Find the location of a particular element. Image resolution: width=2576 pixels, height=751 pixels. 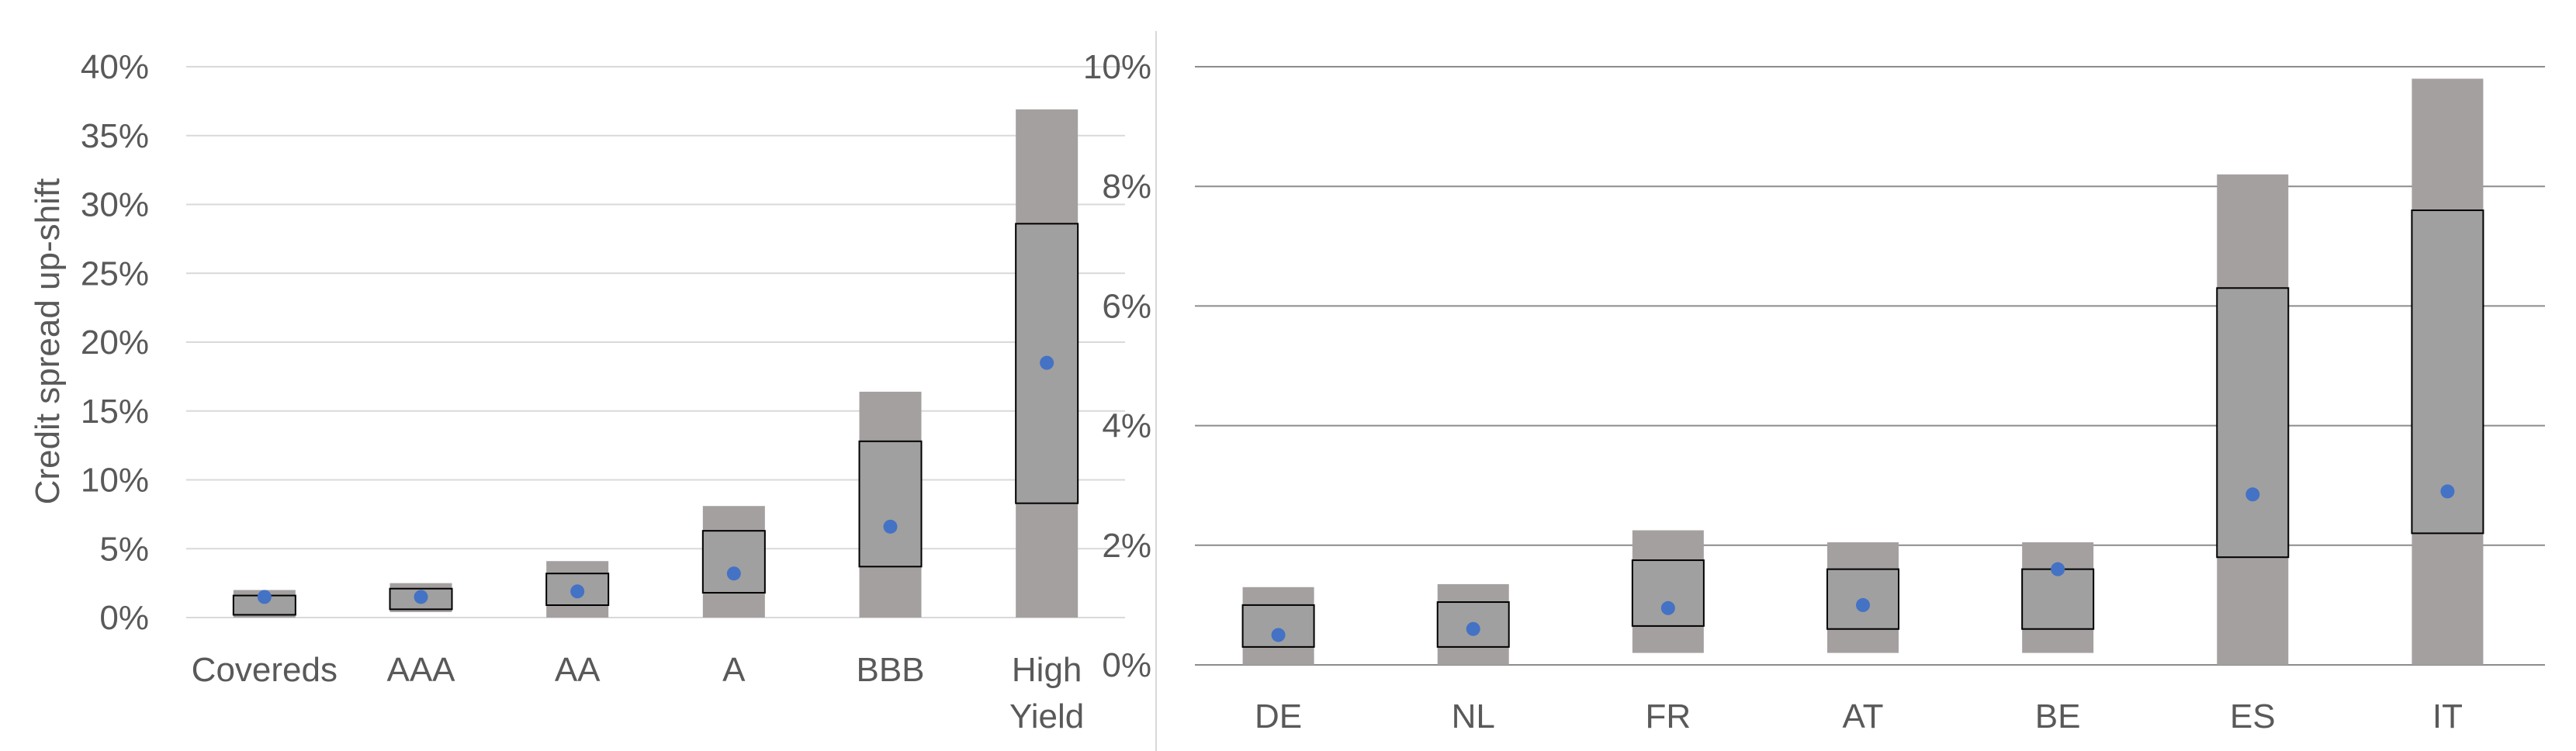

left-x-tick-label: High Yield is located at coordinates (1046, 693).